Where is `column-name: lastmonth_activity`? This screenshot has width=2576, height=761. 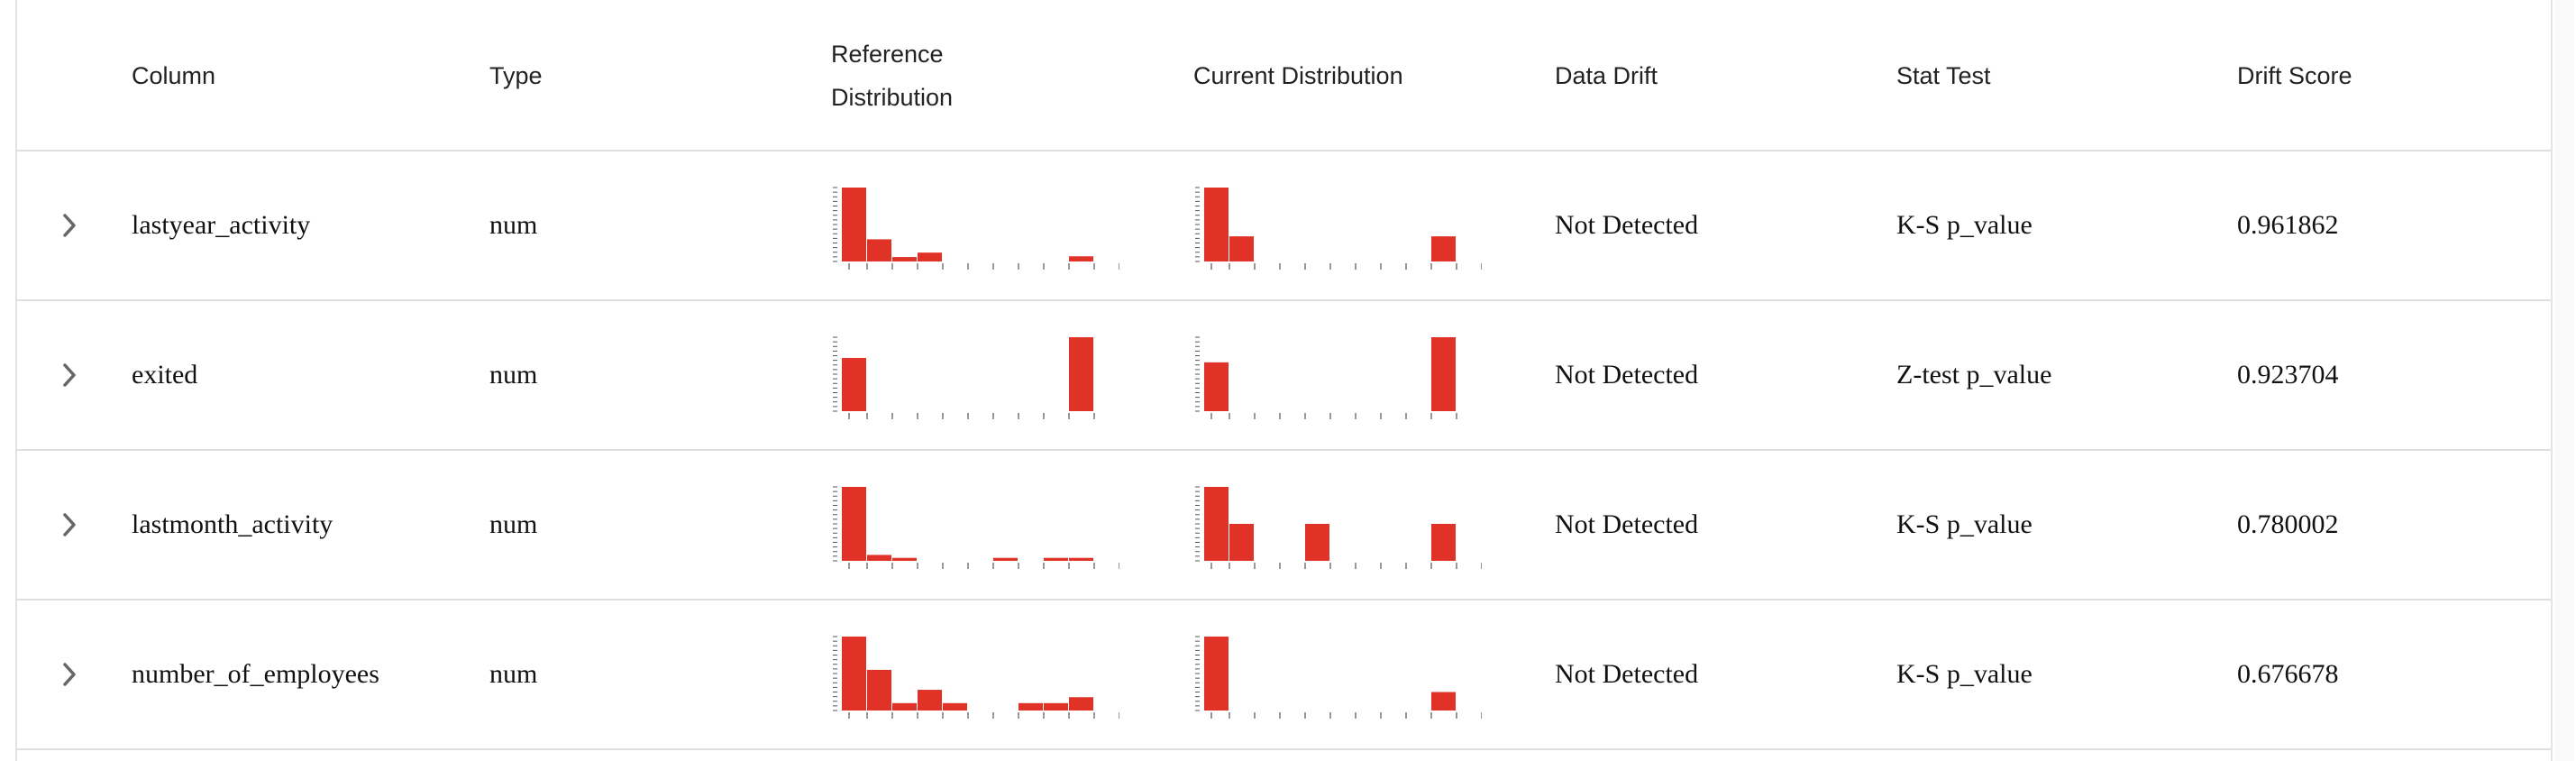 column-name: lastmonth_activity is located at coordinates (232, 524).